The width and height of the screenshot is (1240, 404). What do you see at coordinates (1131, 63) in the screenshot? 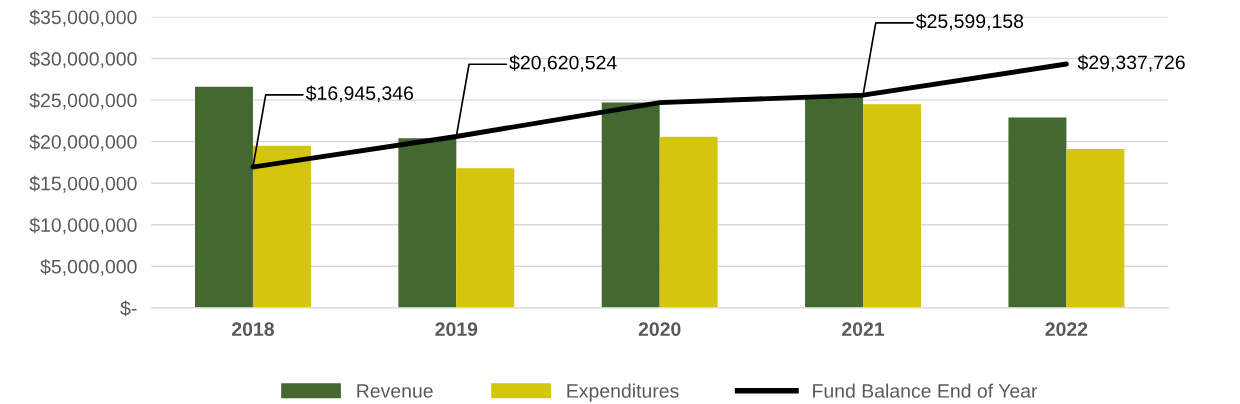
I see `data-label: $29,337,726` at bounding box center [1131, 63].